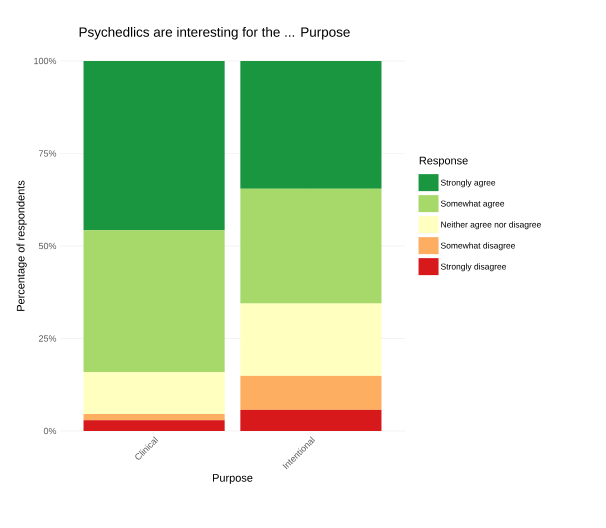 The width and height of the screenshot is (606, 528). What do you see at coordinates (232, 479) in the screenshot?
I see `x-axis-title: Purpose` at bounding box center [232, 479].